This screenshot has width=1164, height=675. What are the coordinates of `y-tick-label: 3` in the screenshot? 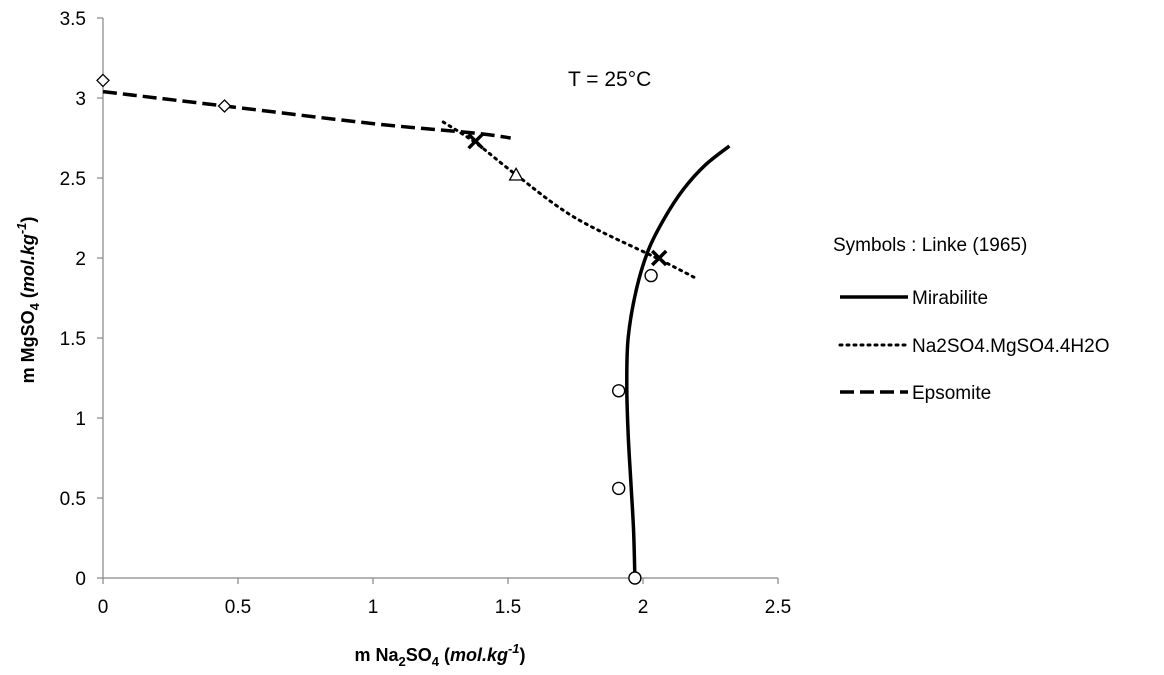 It's located at (80, 99).